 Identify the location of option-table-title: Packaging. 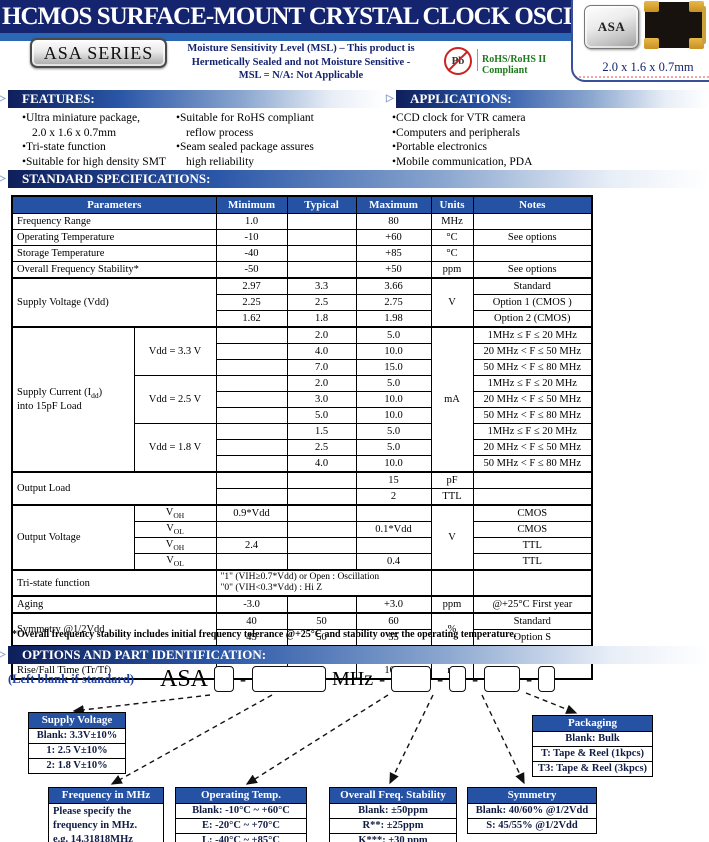
(592, 723).